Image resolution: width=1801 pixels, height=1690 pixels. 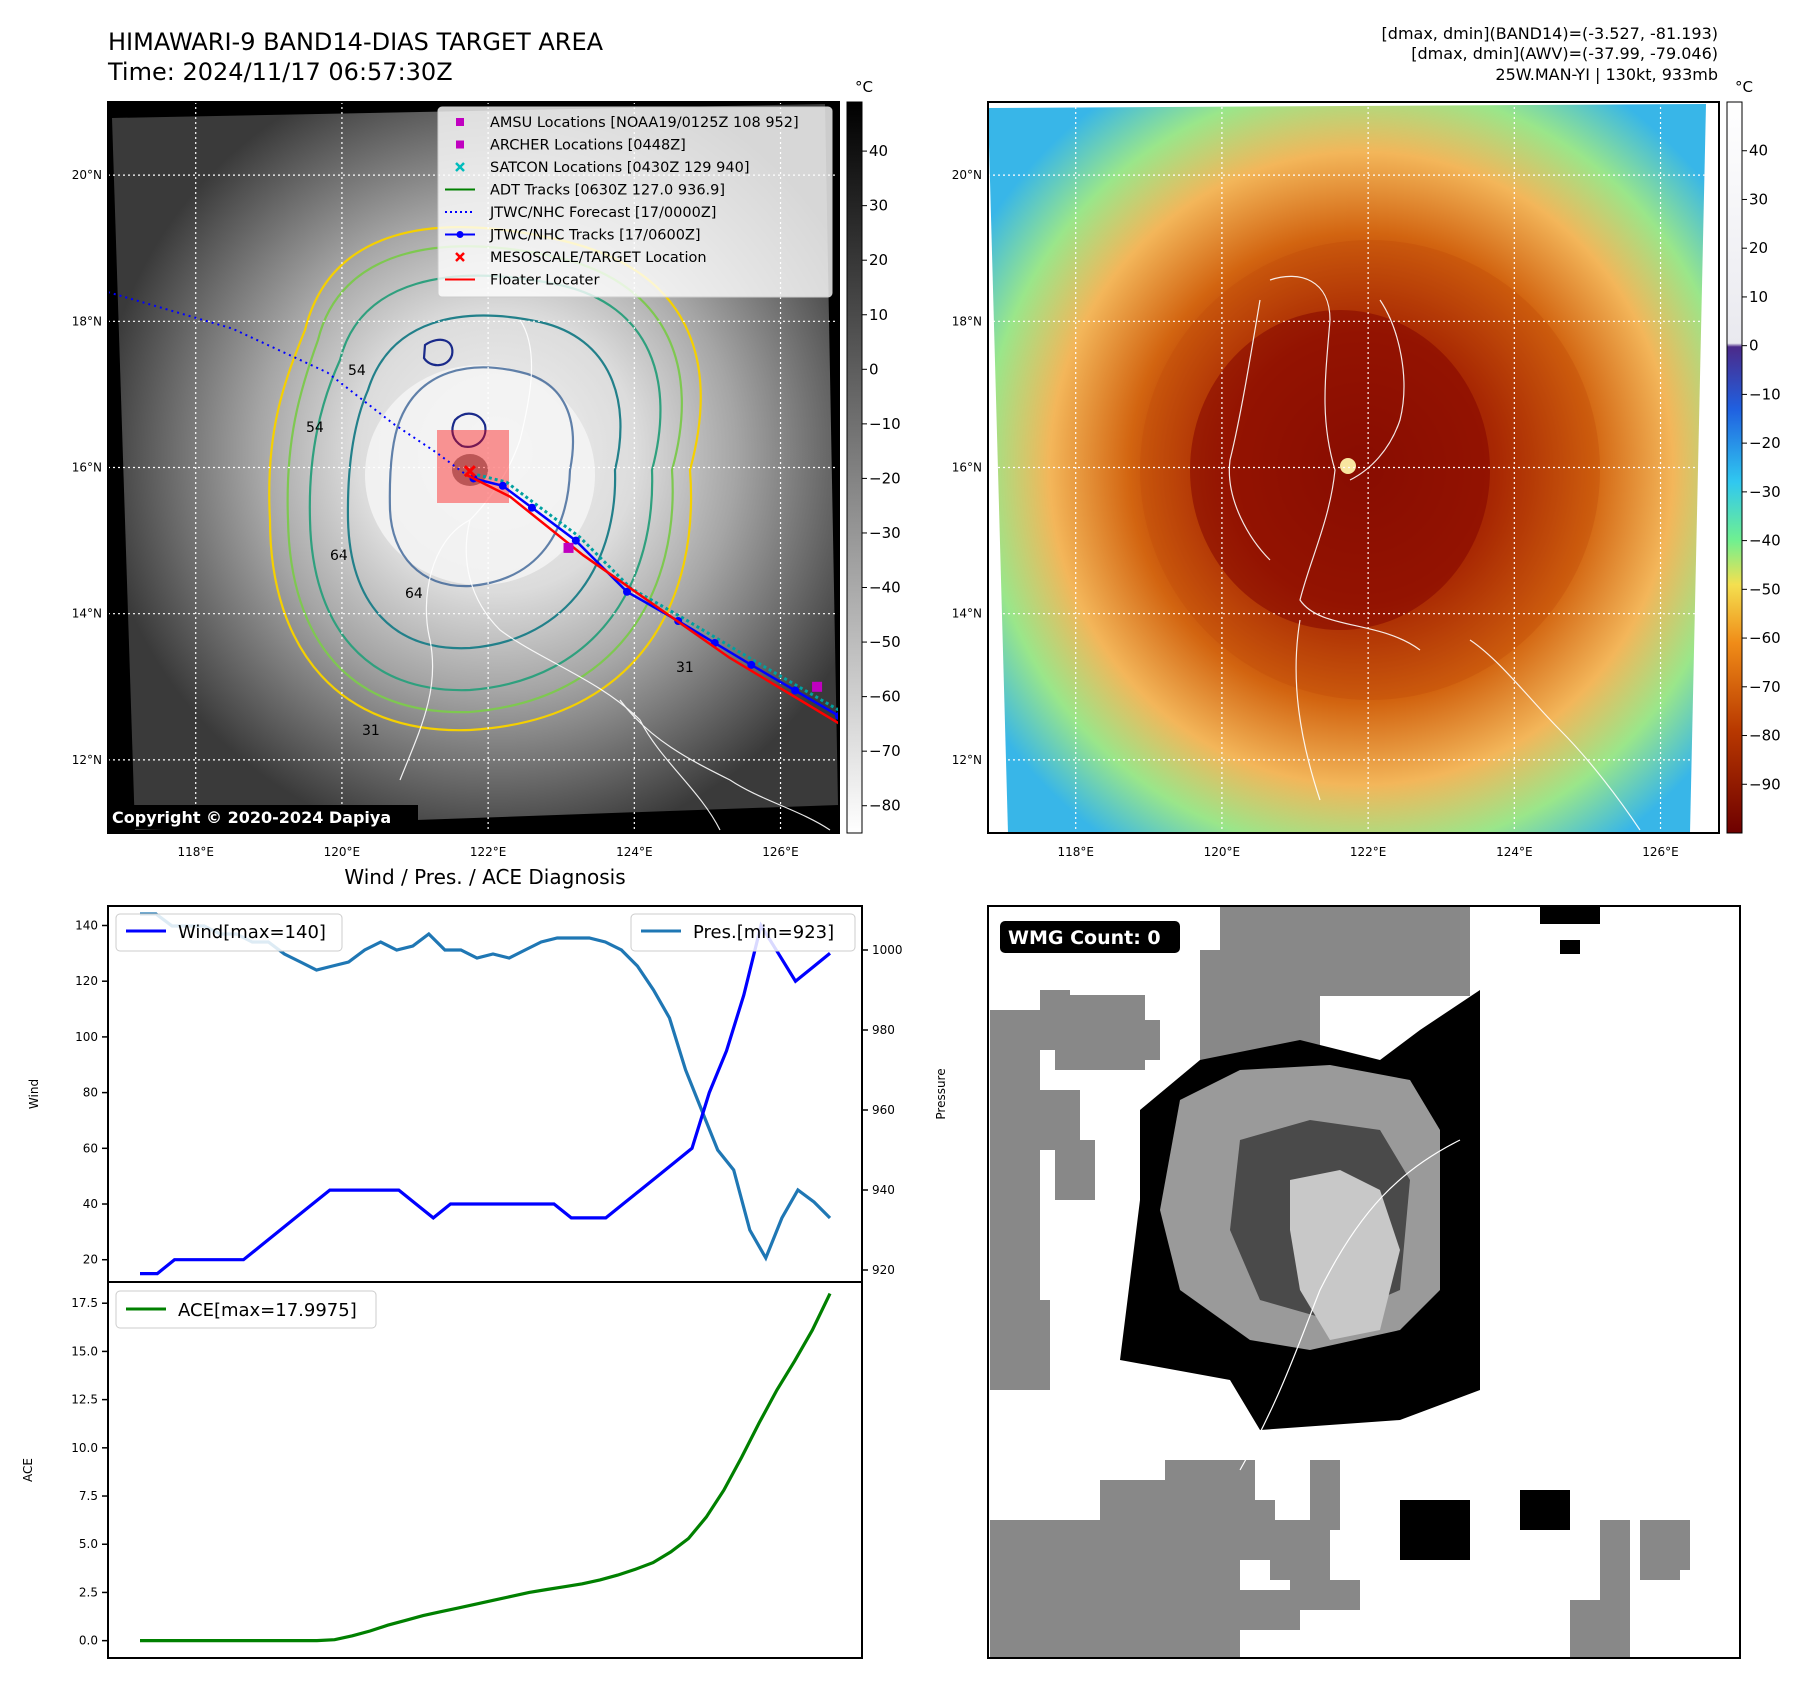 What do you see at coordinates (88, 1592) in the screenshot?
I see `ace-ytick-label: 2.5` at bounding box center [88, 1592].